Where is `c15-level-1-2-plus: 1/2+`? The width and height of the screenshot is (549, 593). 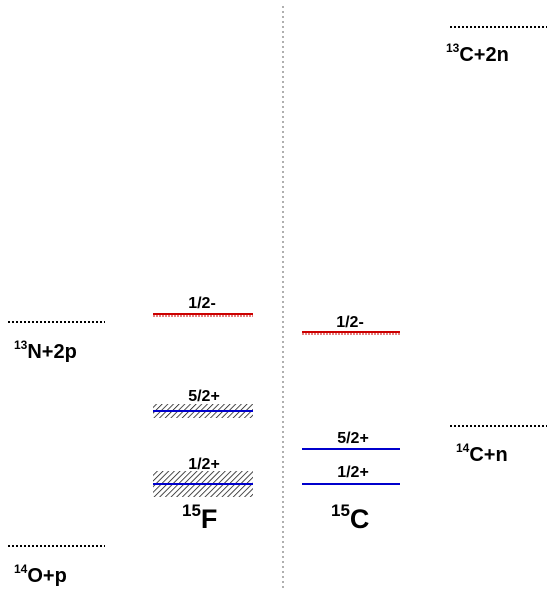
c15-level-1-2-plus: 1/2+ is located at coordinates (351, 474).